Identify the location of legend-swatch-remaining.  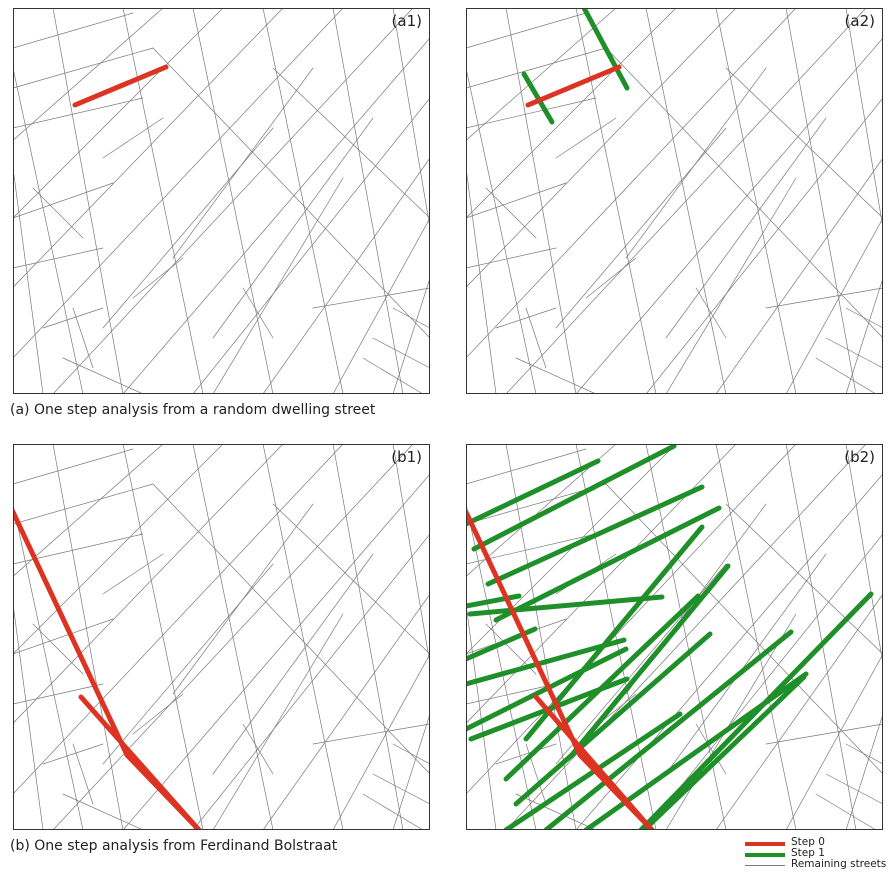
(765, 865).